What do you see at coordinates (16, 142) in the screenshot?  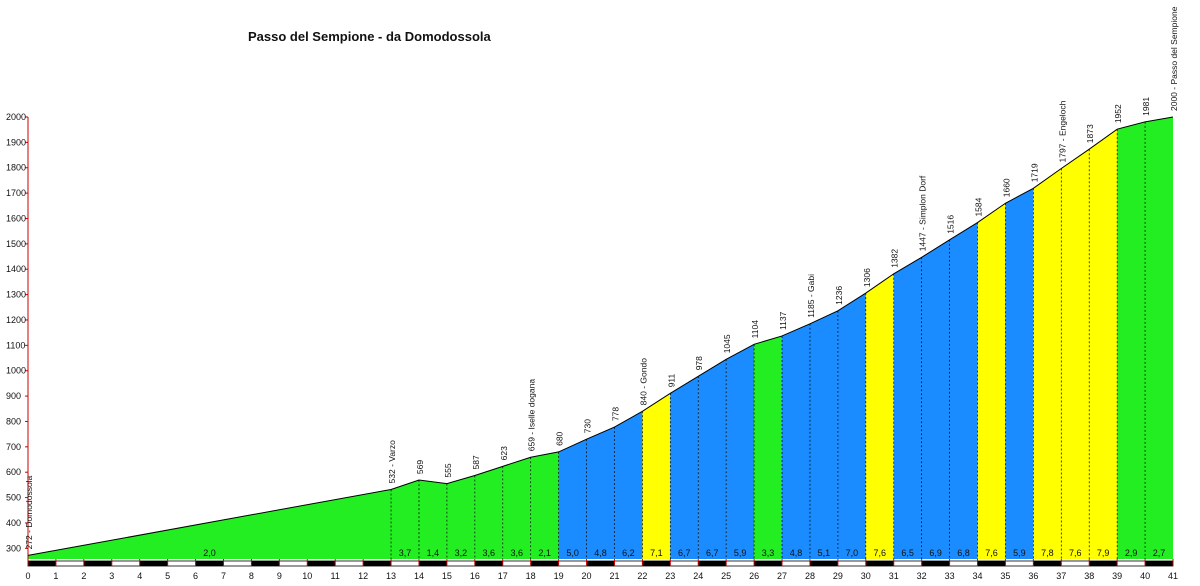 I see `y-tick-label: 1900` at bounding box center [16, 142].